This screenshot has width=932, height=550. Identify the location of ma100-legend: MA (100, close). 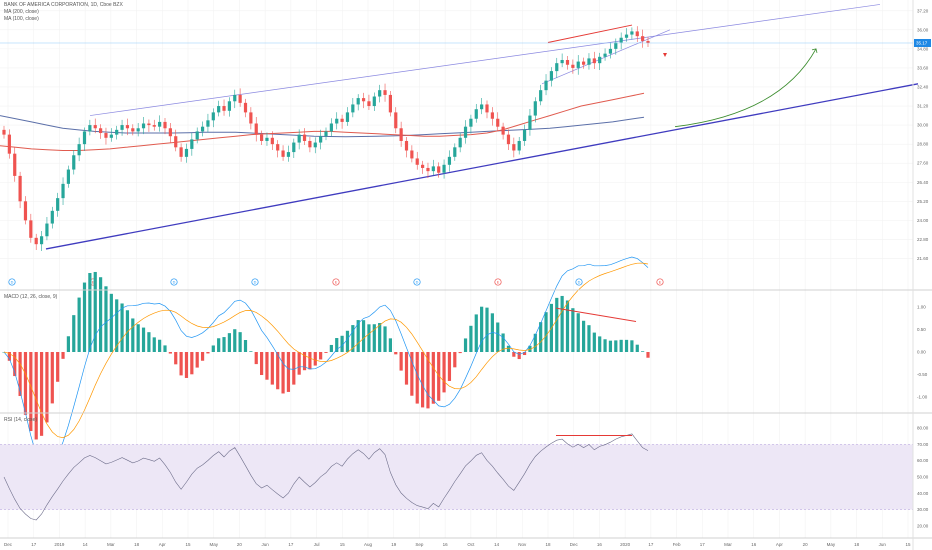
(21, 19).